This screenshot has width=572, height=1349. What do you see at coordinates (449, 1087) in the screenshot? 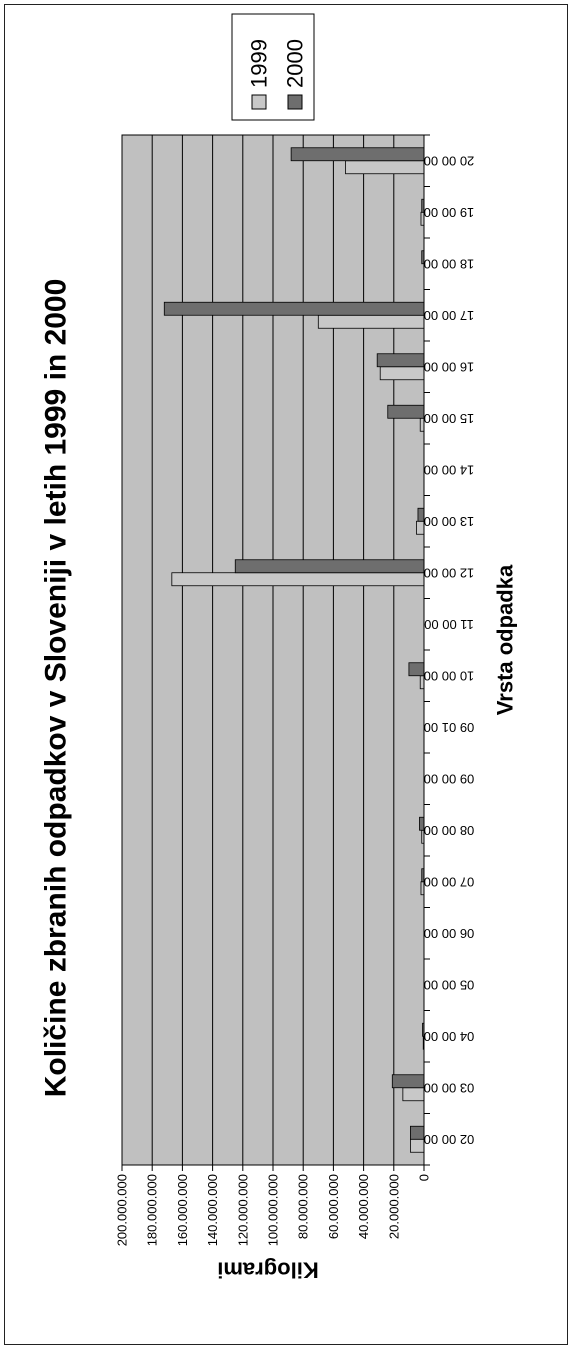
I see `category-tick-label: 03 00 00` at bounding box center [449, 1087].